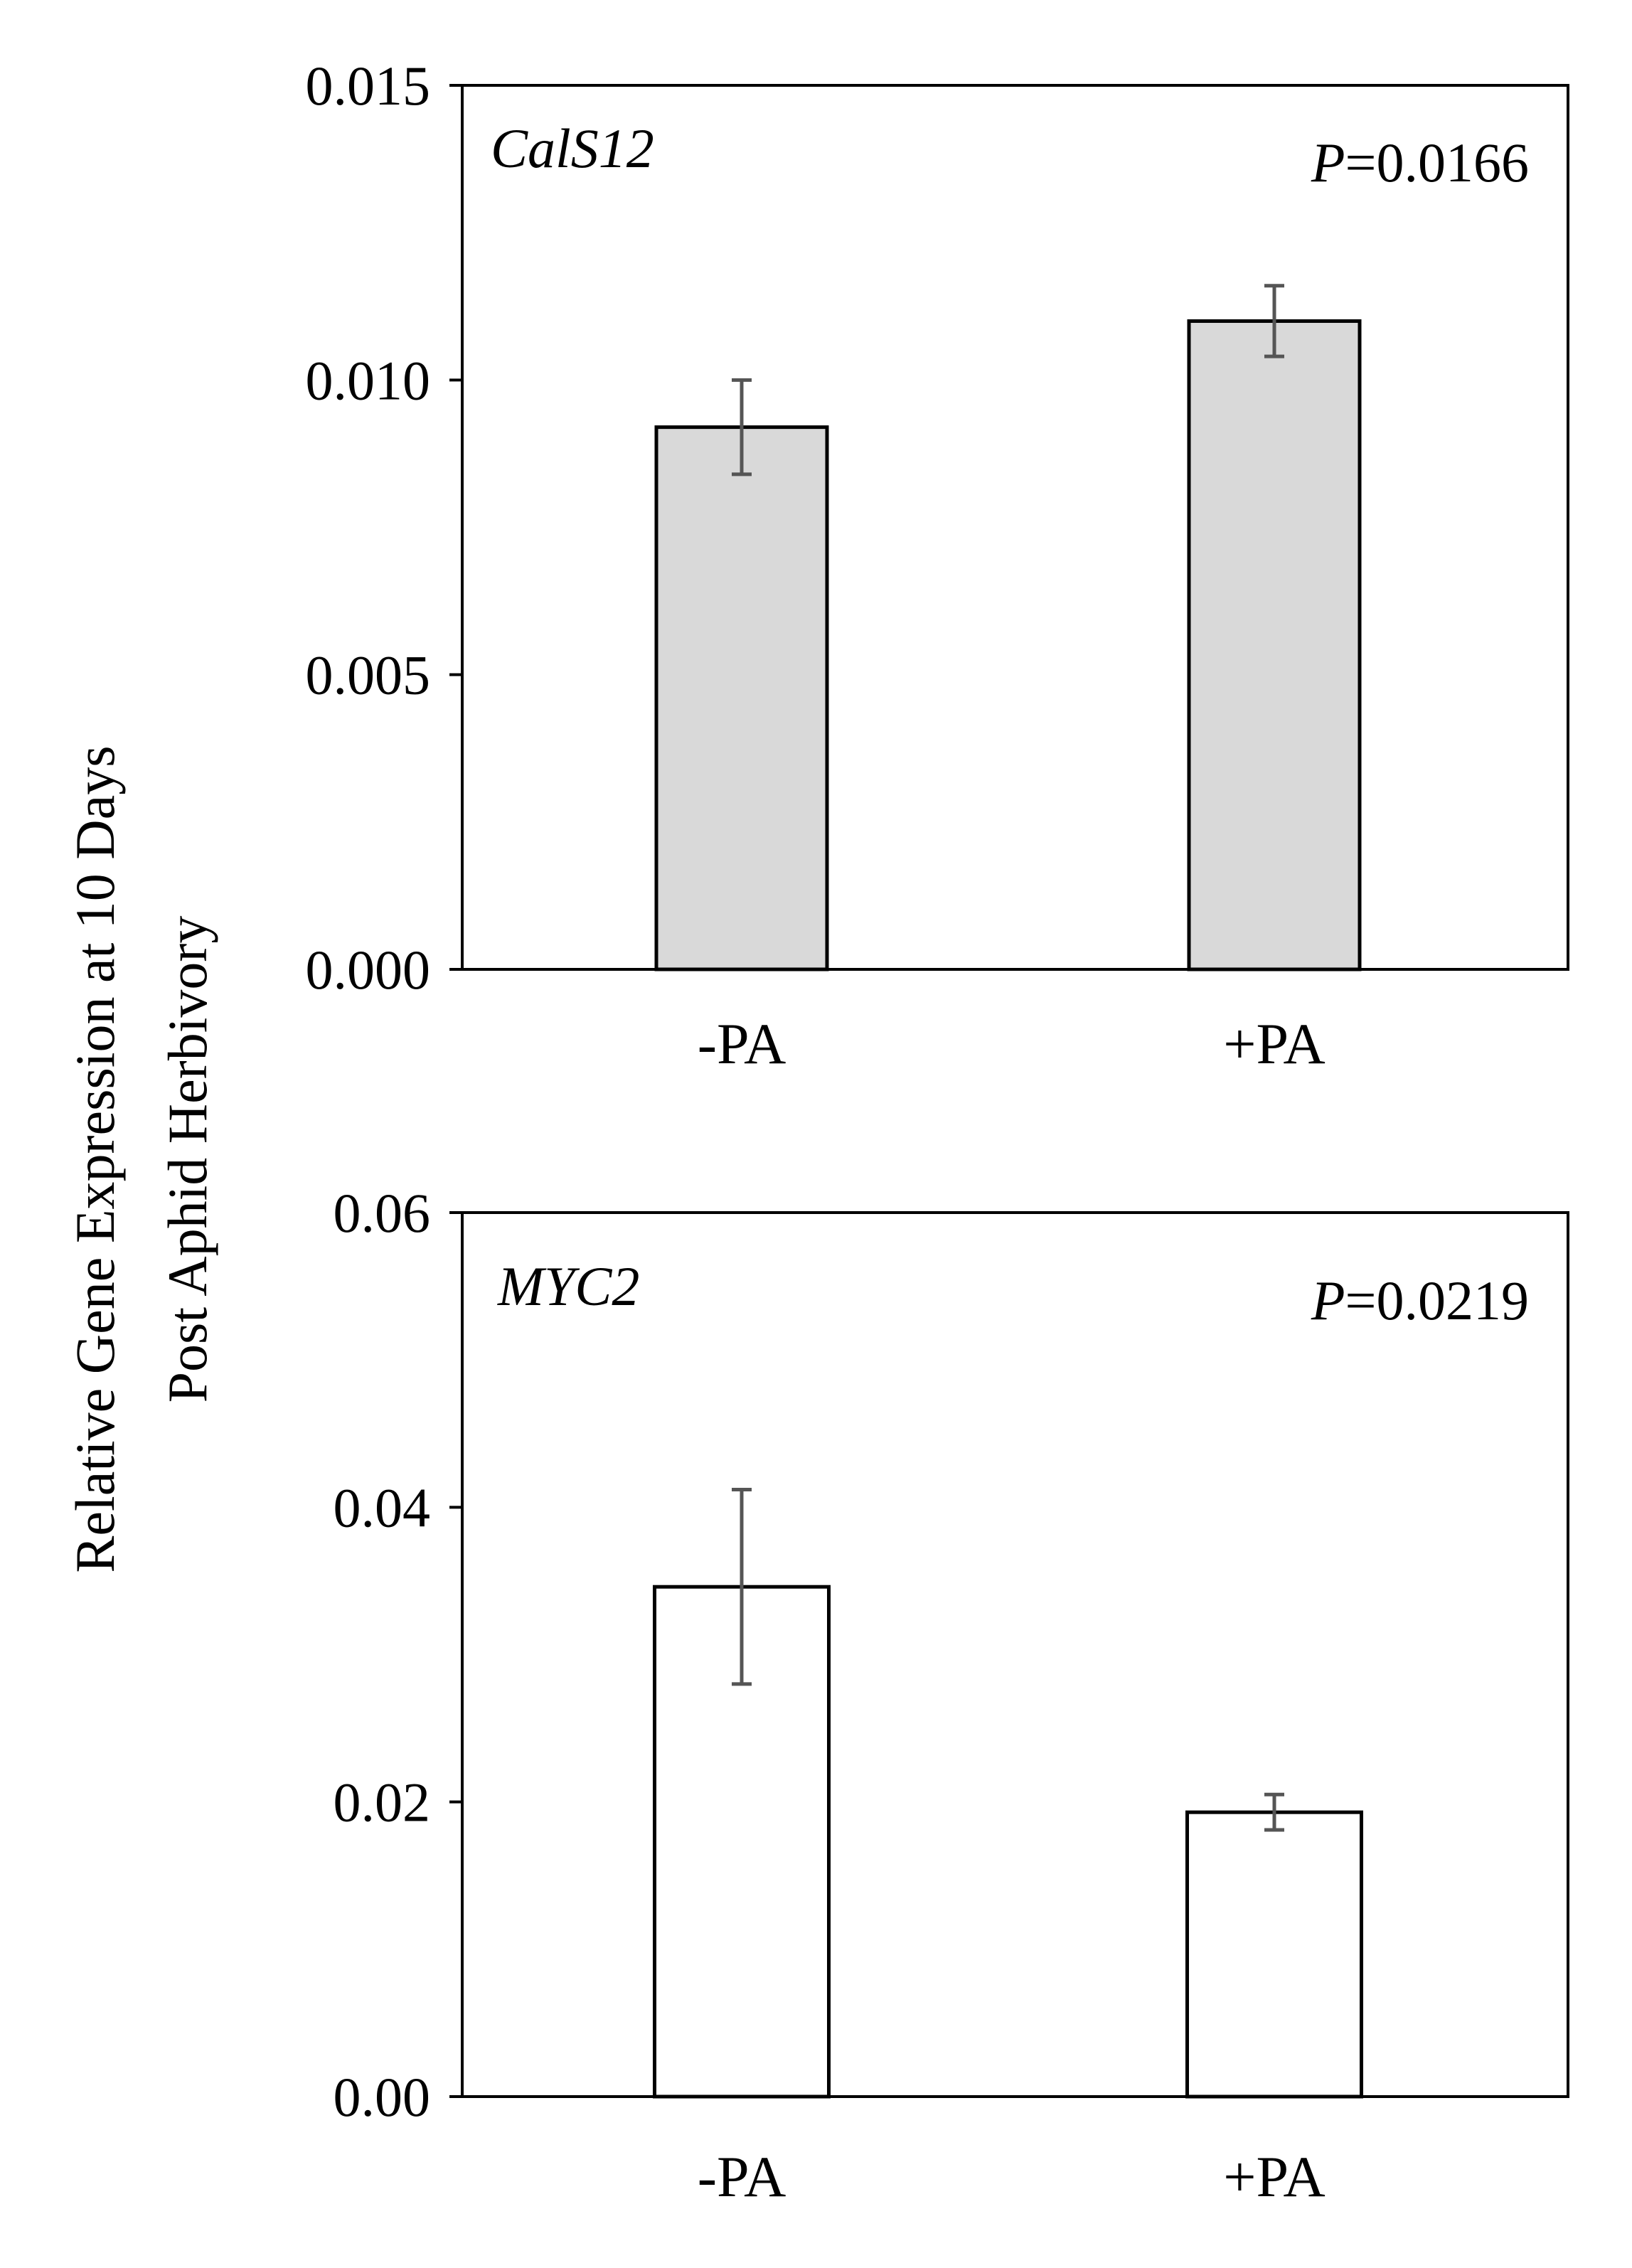  I want to click on y-tick-label: 0.04, so click(382, 1507).